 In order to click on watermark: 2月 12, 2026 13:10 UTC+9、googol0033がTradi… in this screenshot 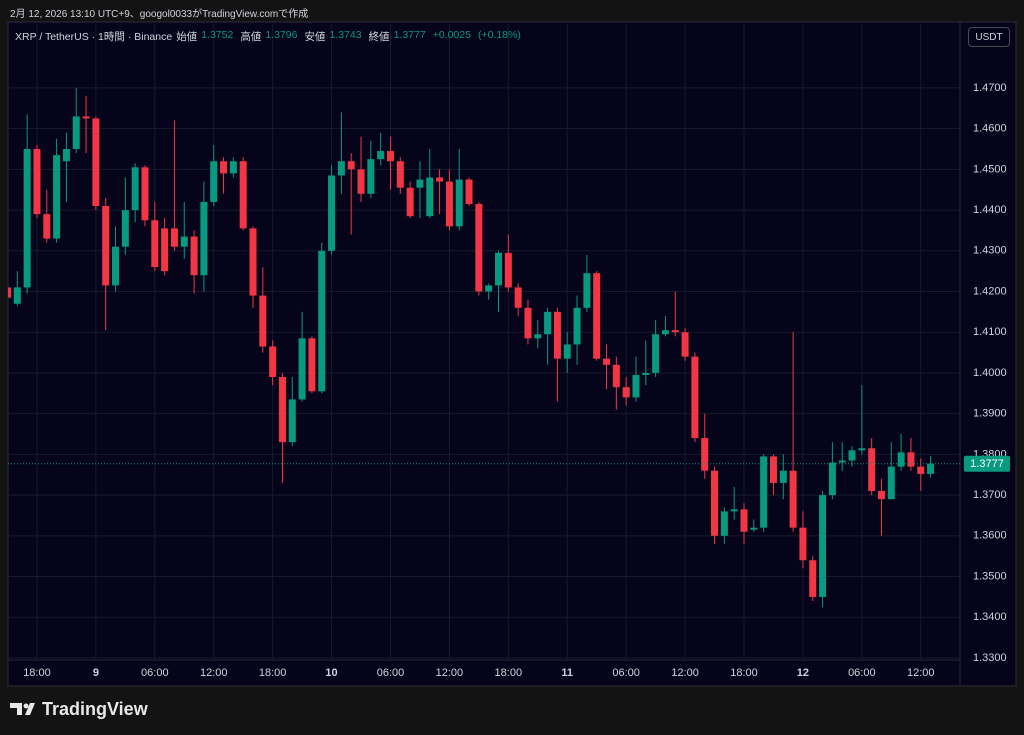, I will do `click(159, 14)`.